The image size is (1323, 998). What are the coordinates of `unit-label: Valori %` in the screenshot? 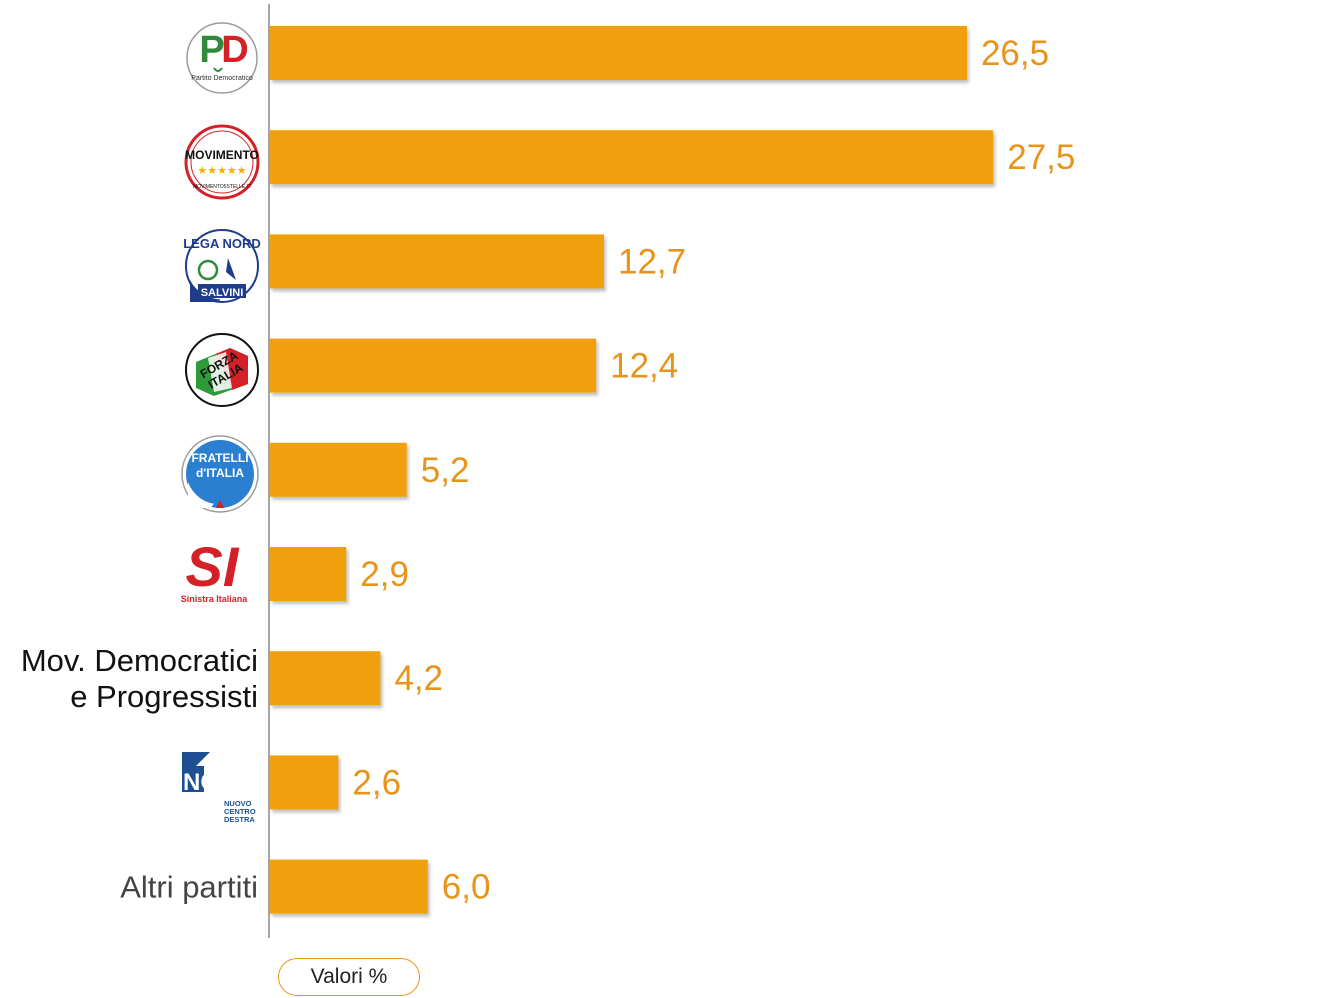 It's located at (349, 977).